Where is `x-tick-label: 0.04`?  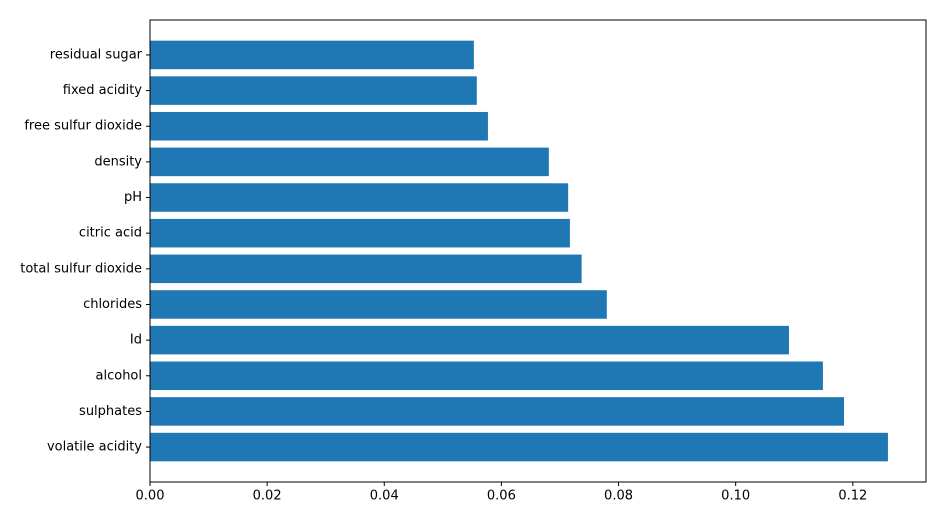 x-tick-label: 0.04 is located at coordinates (384, 496).